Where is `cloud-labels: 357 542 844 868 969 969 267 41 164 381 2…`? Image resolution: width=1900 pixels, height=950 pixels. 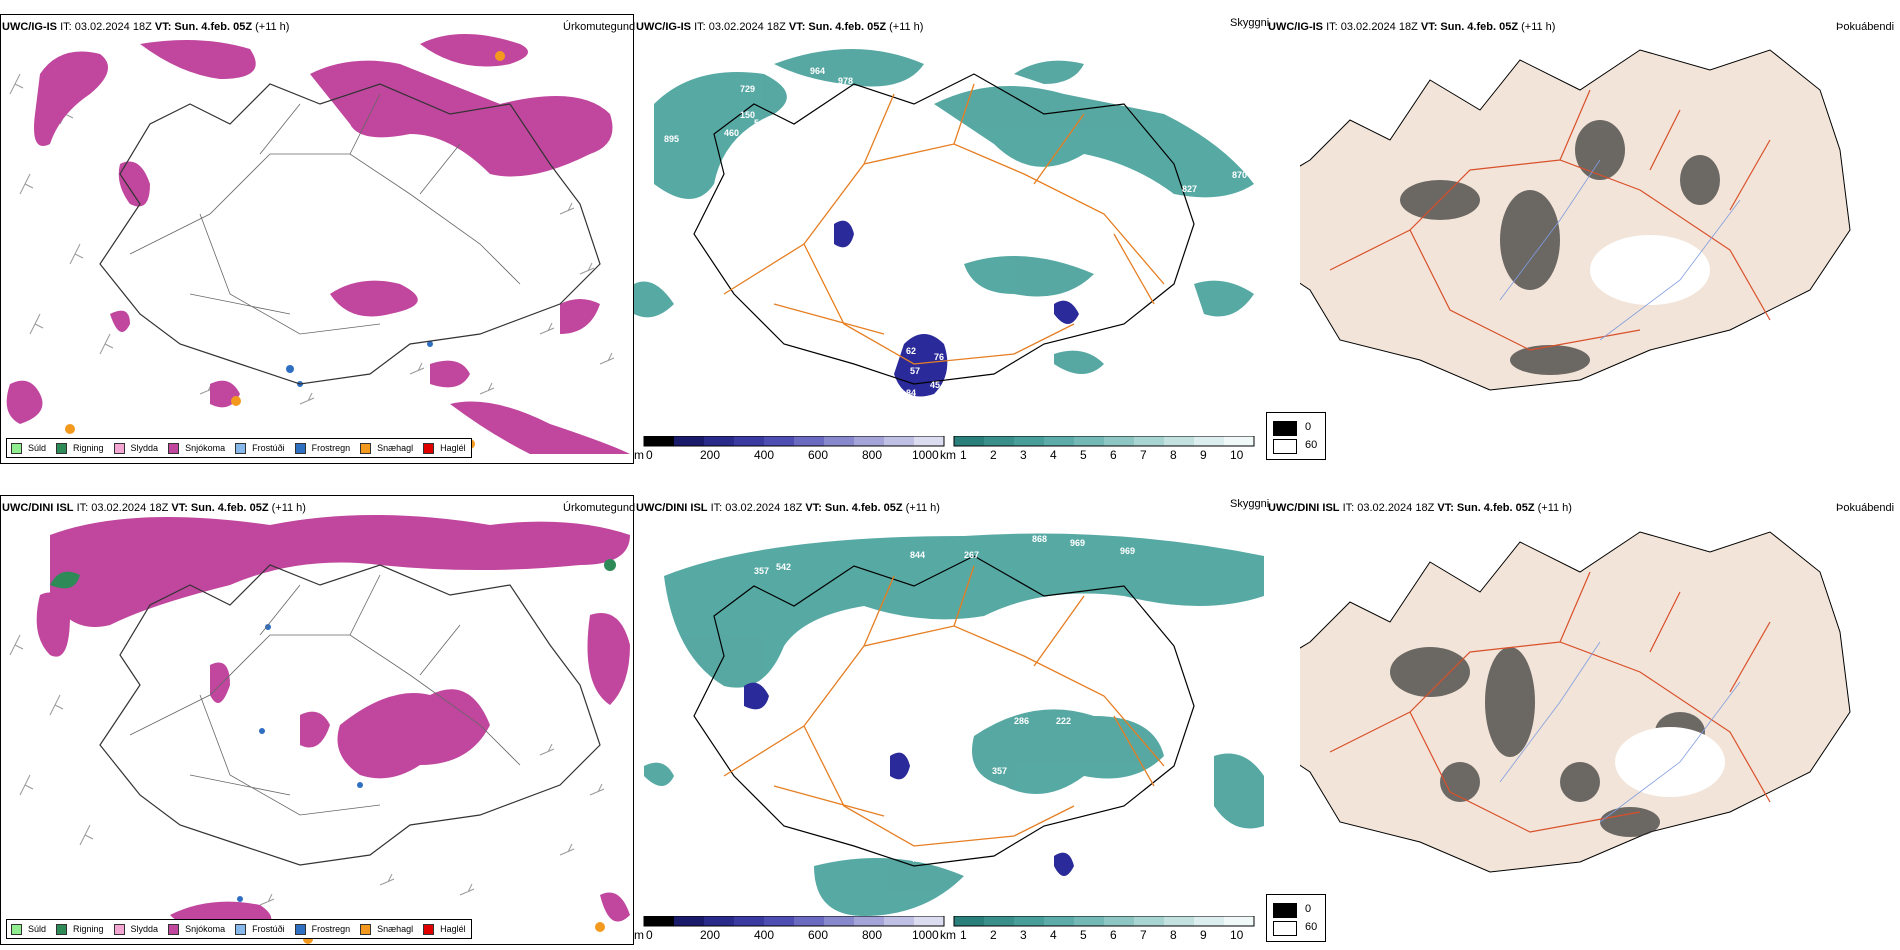 cloud-labels: 357 542 844 868 969 969 267 41 164 381 2… is located at coordinates (945, 699).